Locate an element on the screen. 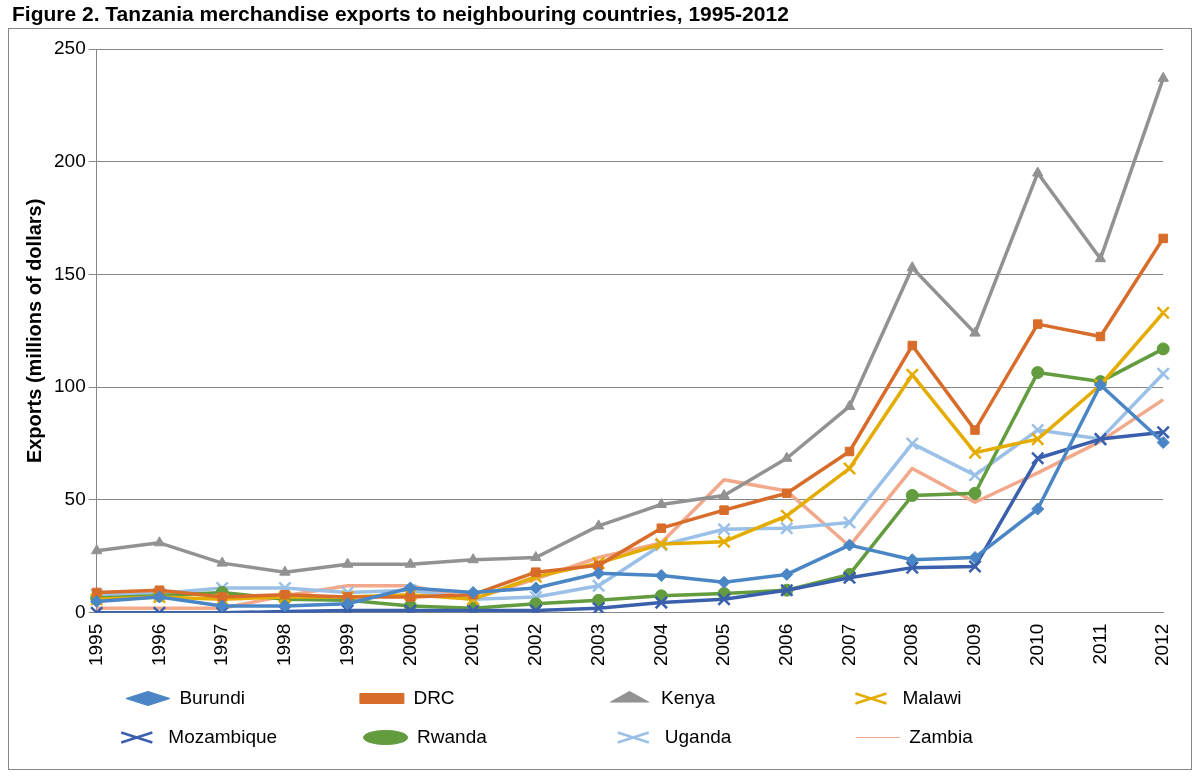 The width and height of the screenshot is (1198, 776). y-tick-label: 50 is located at coordinates (75, 499).